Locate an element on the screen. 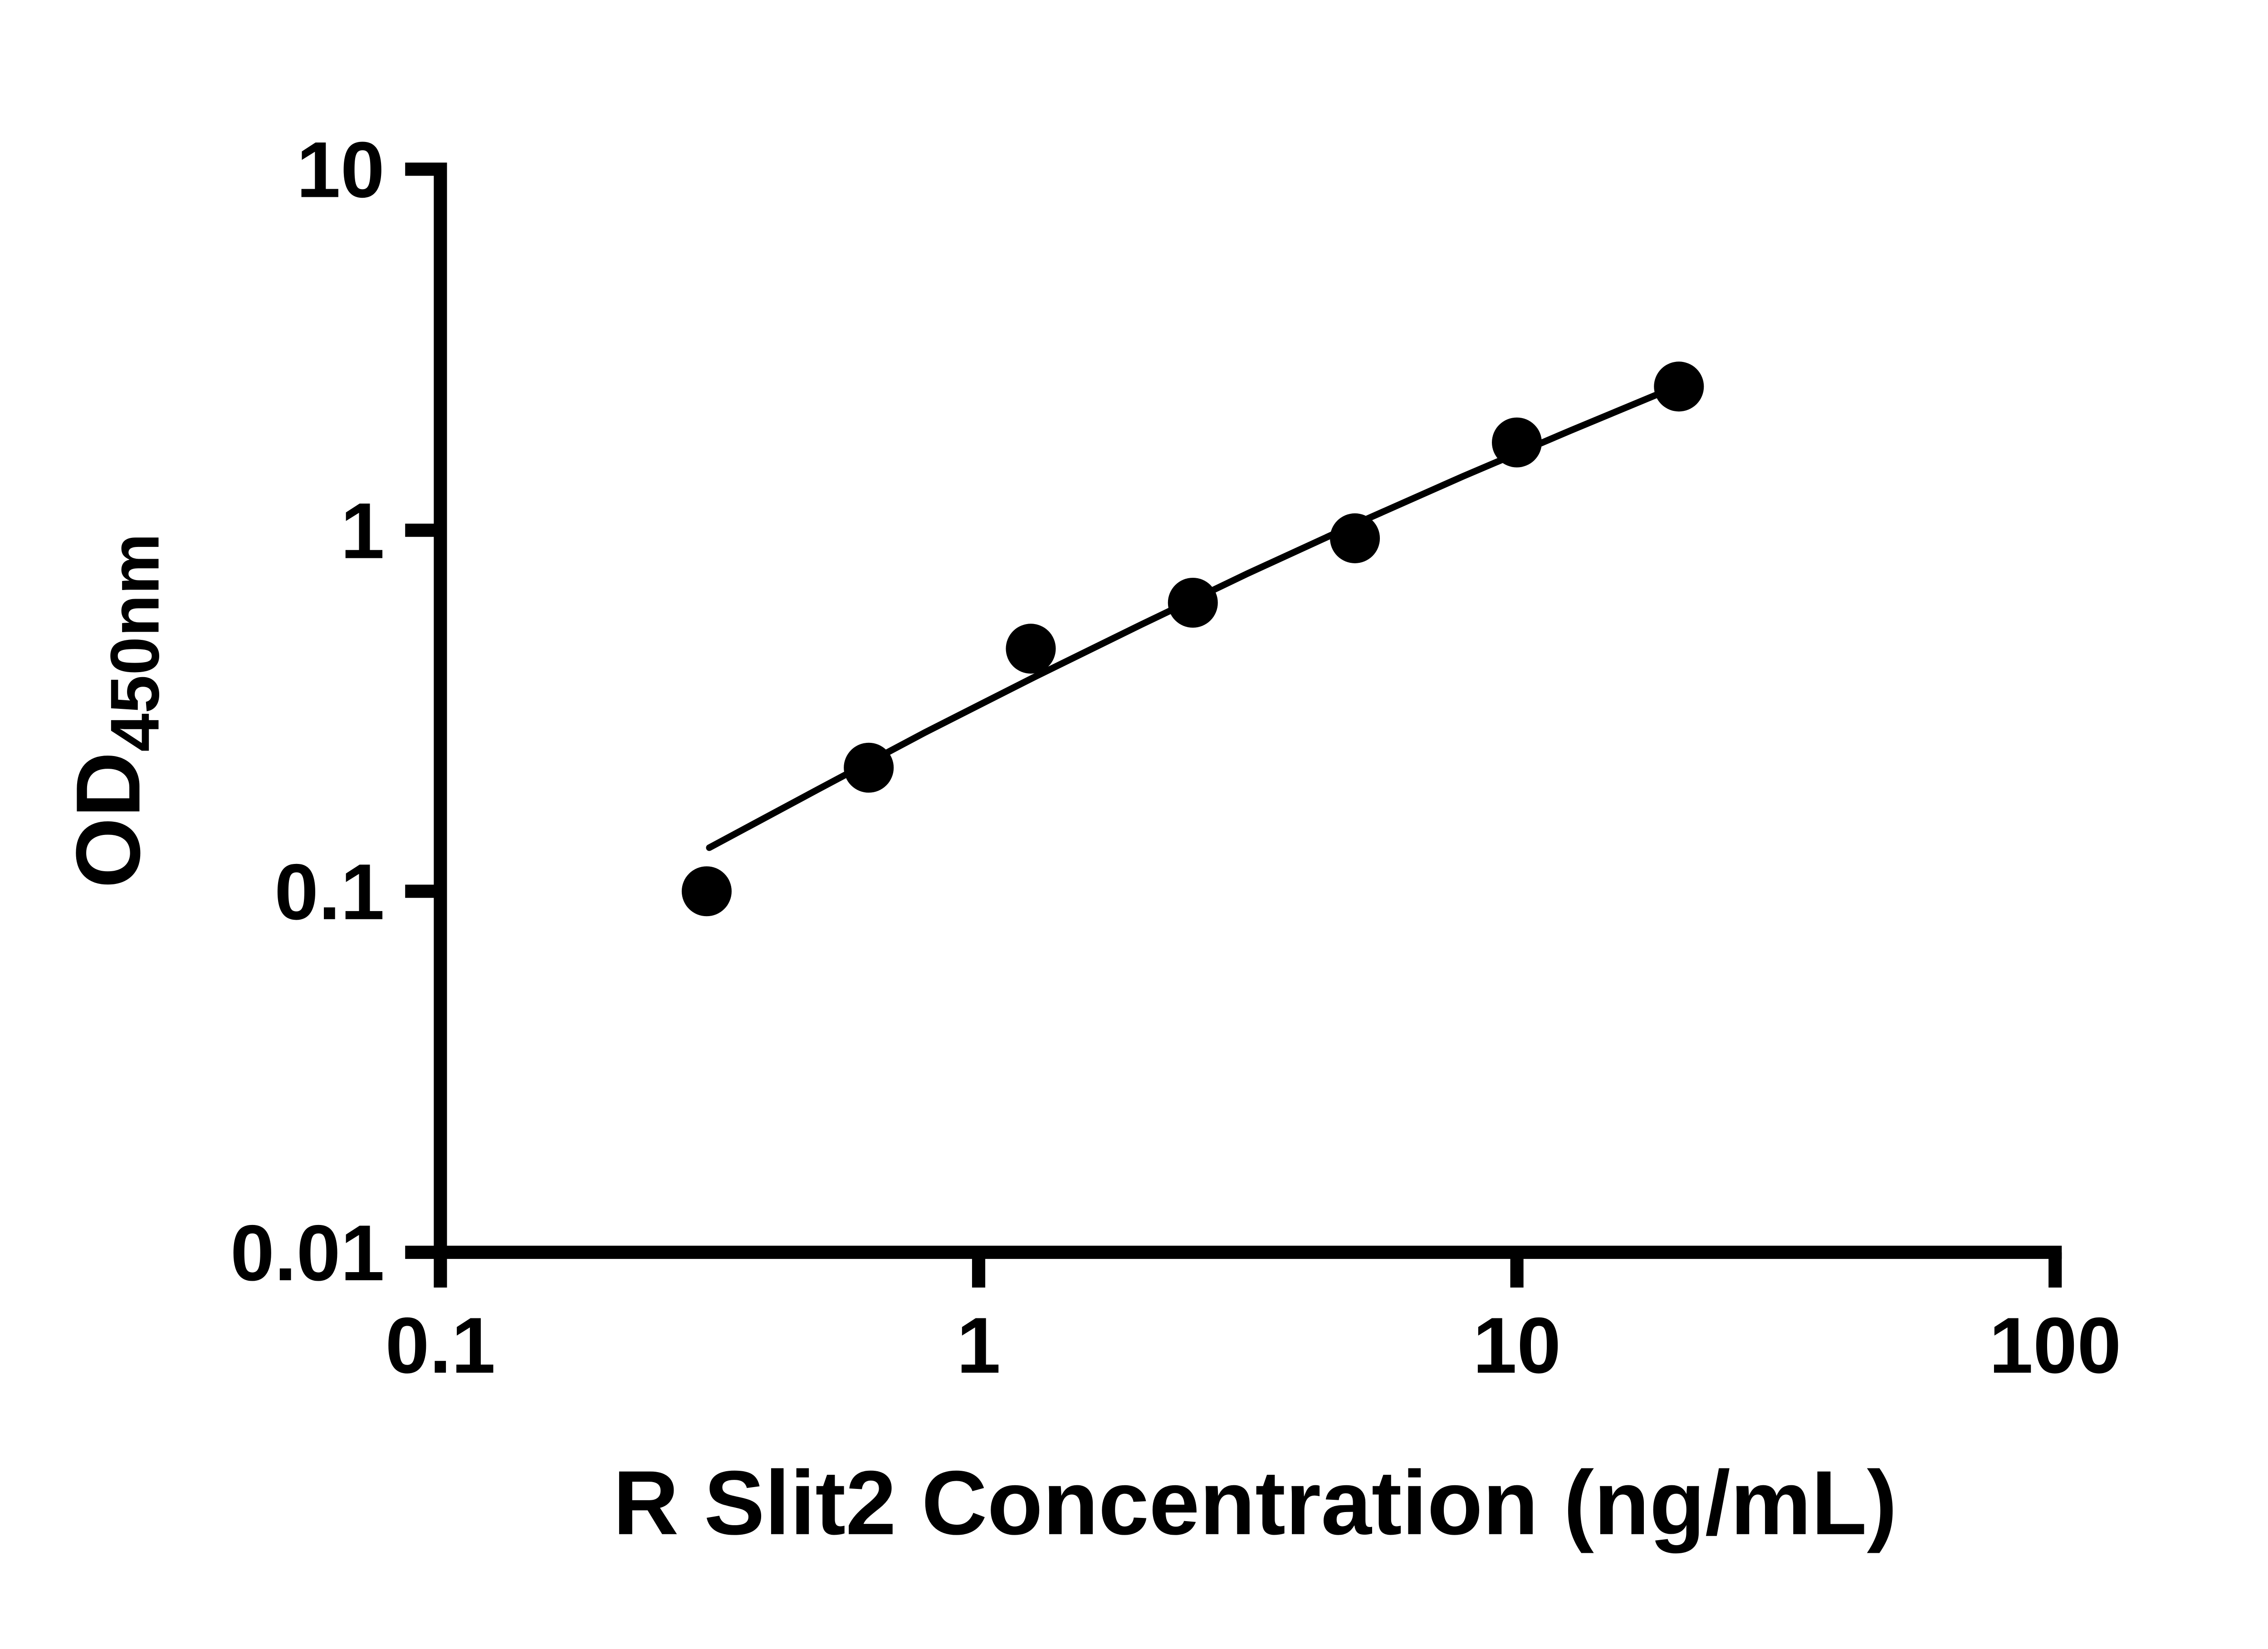 Image resolution: width=2268 pixels, height=1649 pixels. x-tick-label: 0.1 is located at coordinates (440, 1346).